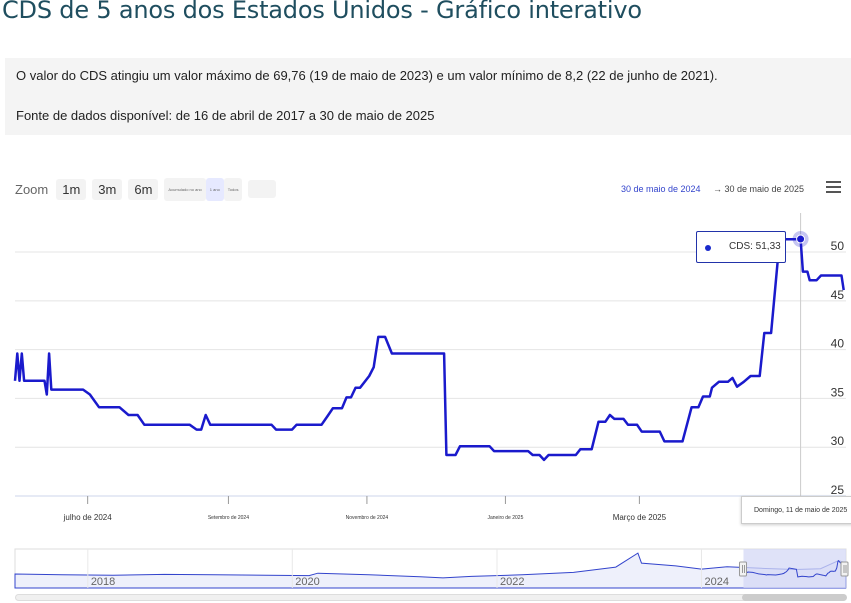 This screenshot has width=851, height=603. I want to click on value-tooltip: CDS: 51,33, so click(741, 247).